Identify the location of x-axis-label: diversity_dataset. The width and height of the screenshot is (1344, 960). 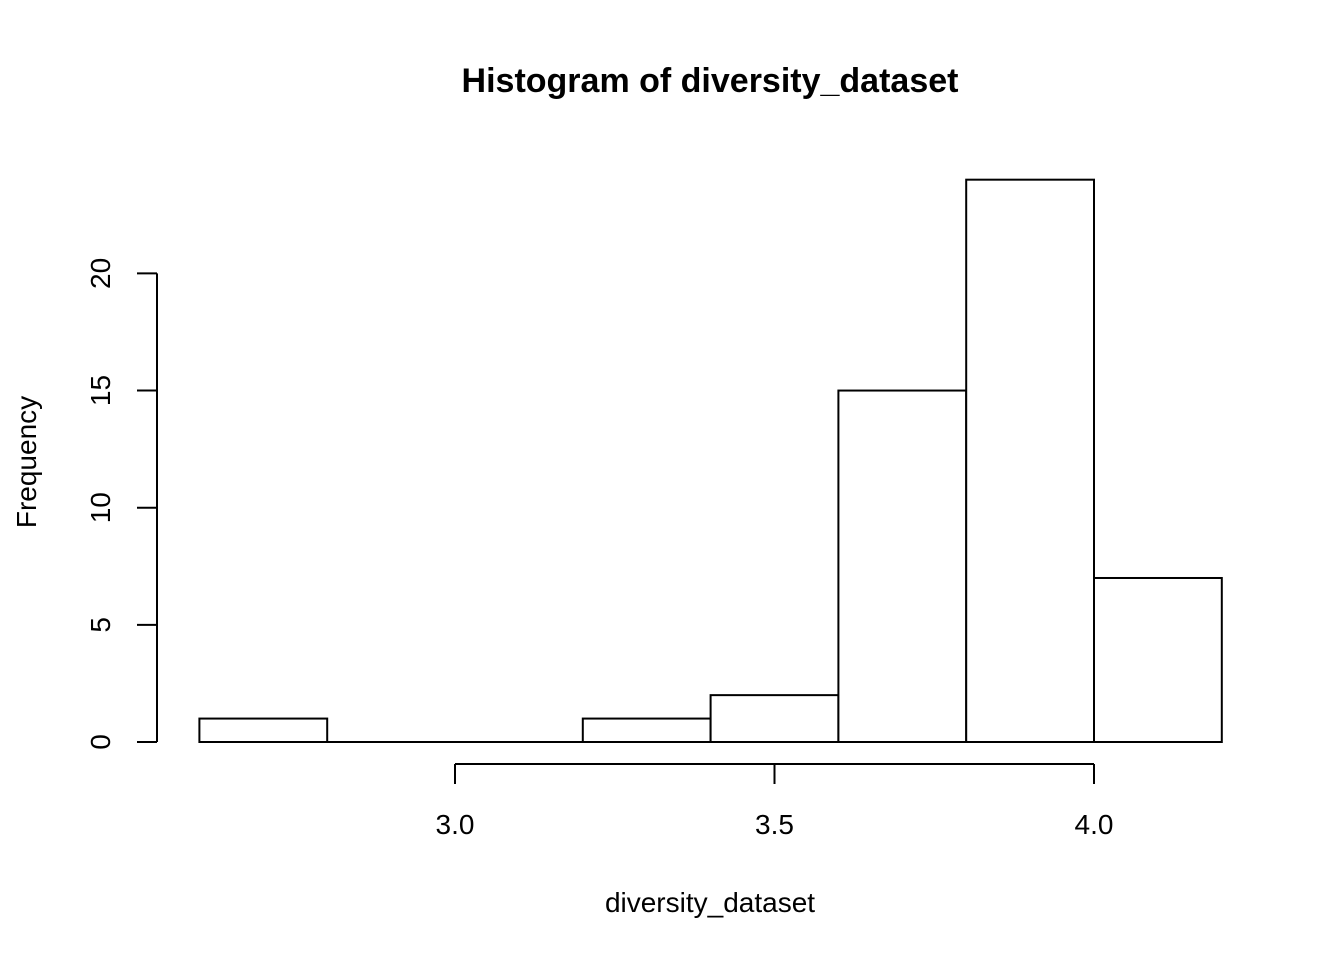
(710, 902).